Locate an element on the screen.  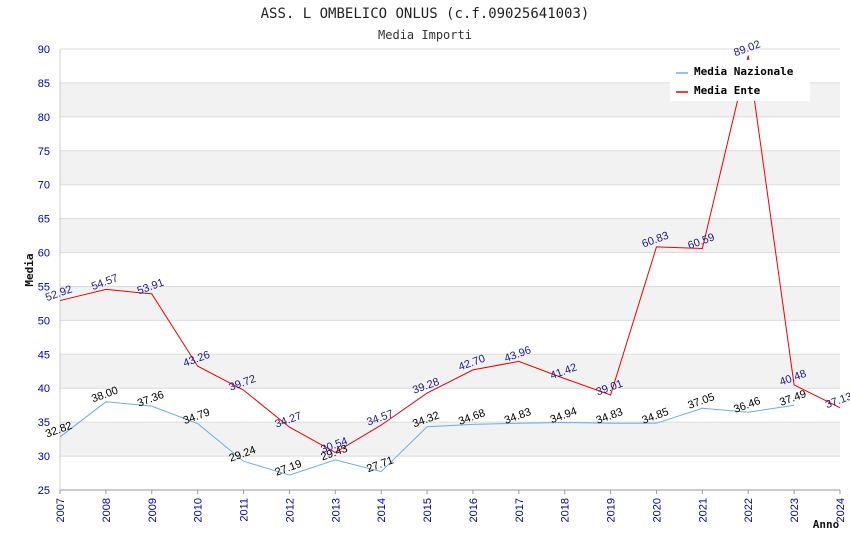
x-tick-label: 2015 is located at coordinates (428, 510).